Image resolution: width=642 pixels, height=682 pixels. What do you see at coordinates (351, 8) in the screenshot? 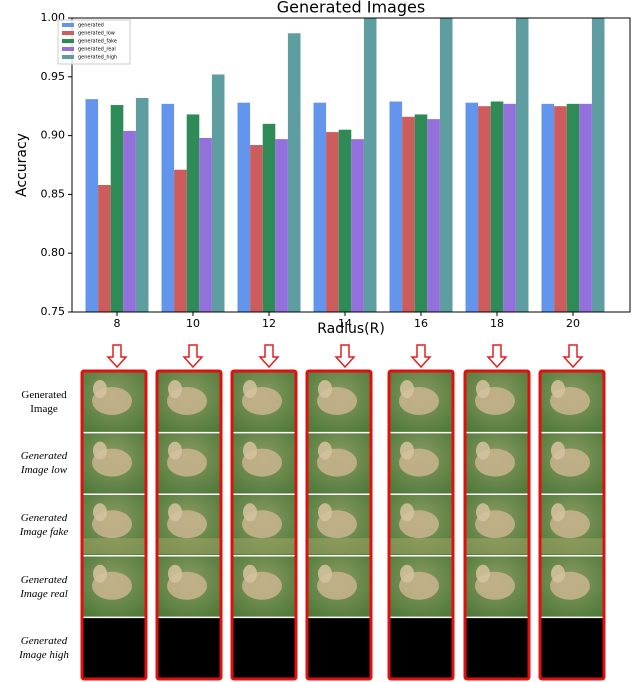
I see `chart-title: Generated Images` at bounding box center [351, 8].